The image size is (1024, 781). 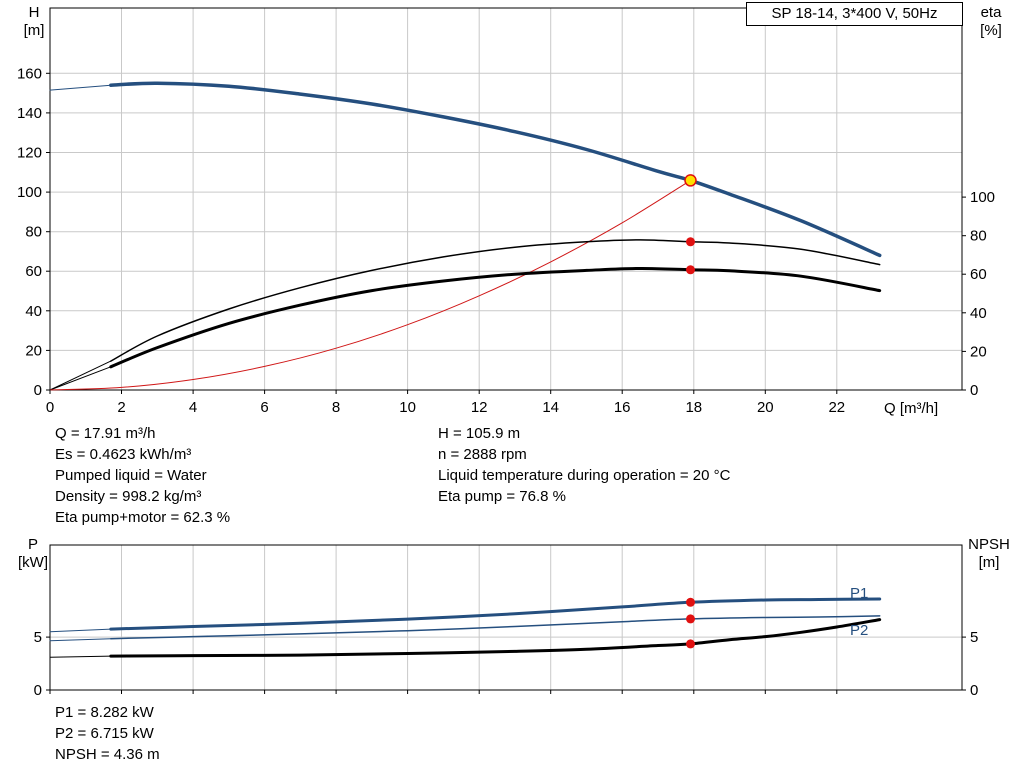 I want to click on annotation-line: P2 = 6.715 kW, so click(x=104, y=733).